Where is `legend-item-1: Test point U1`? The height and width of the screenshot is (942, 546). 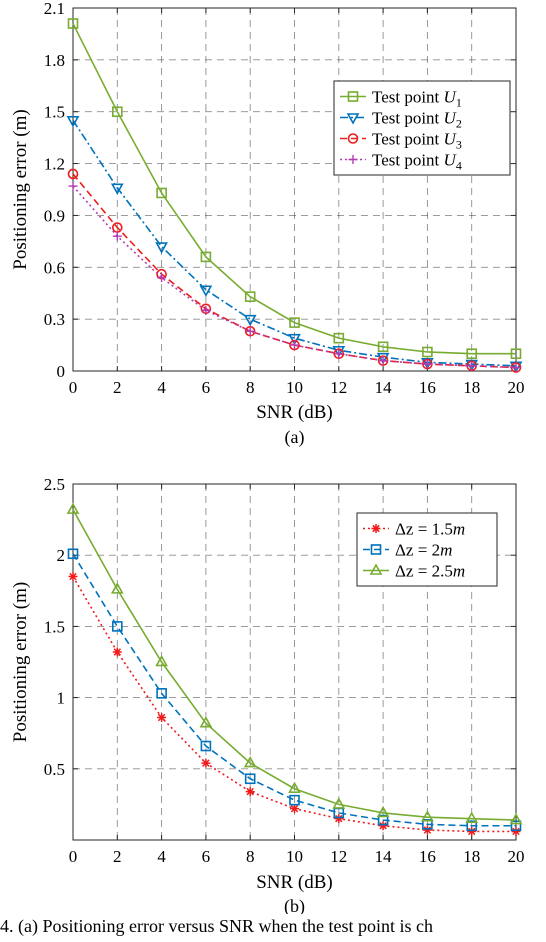 legend-item-1: Test point U1 is located at coordinates (401, 99).